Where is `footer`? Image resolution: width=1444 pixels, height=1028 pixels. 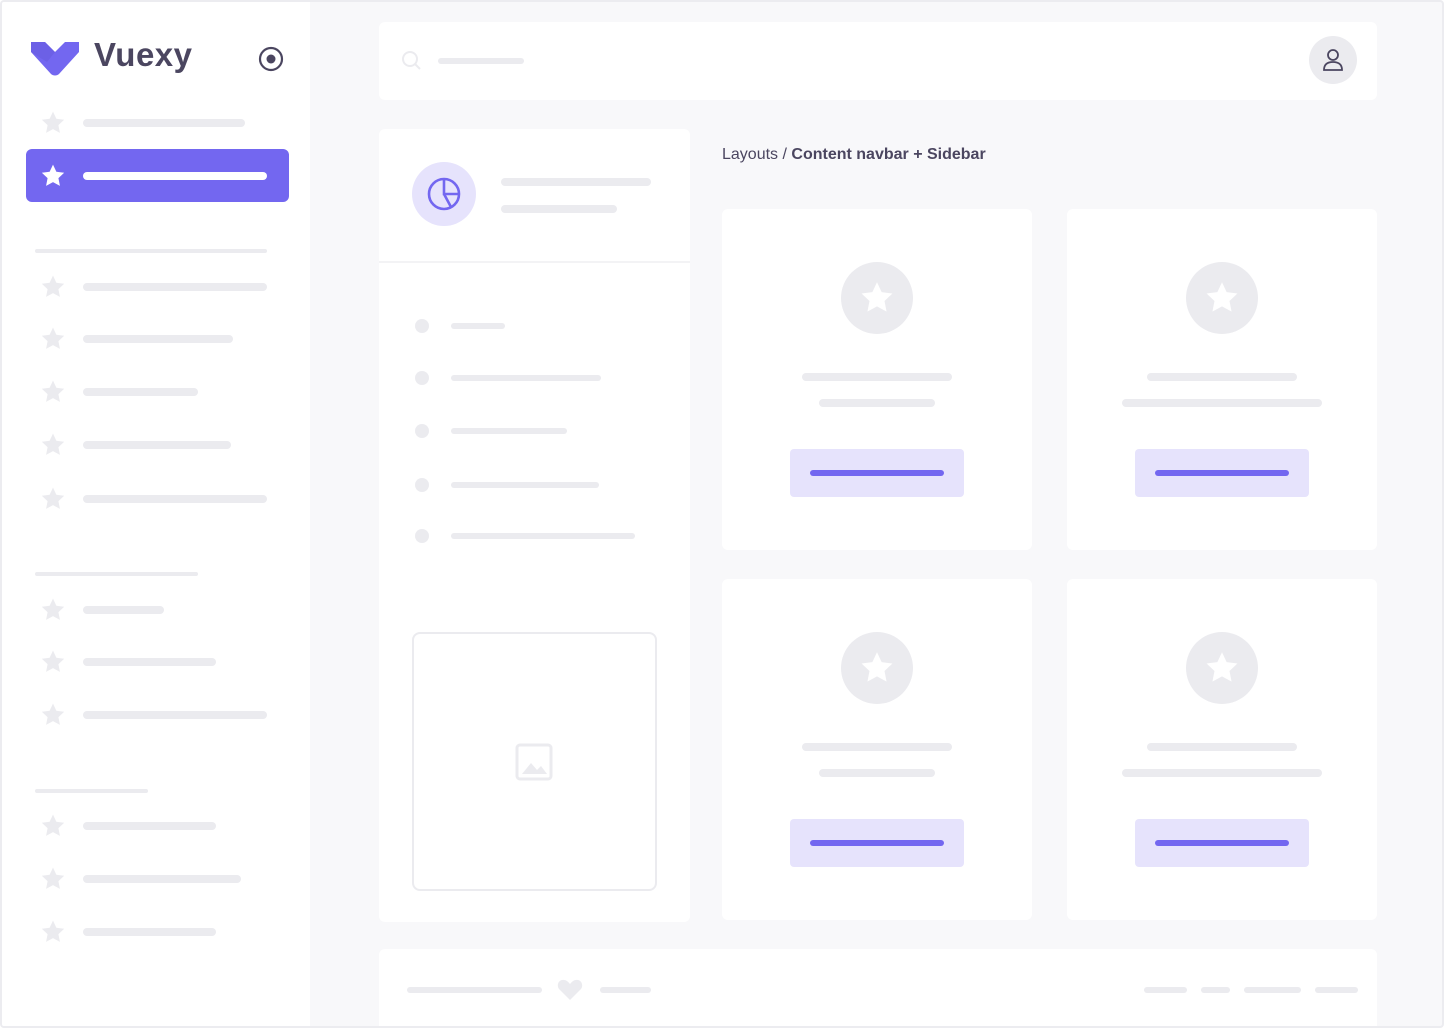 footer is located at coordinates (878, 987).